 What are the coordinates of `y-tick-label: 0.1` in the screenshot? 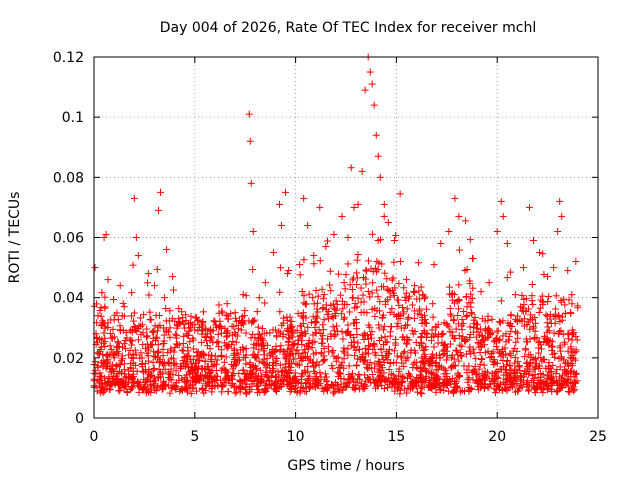 It's located at (73, 118).